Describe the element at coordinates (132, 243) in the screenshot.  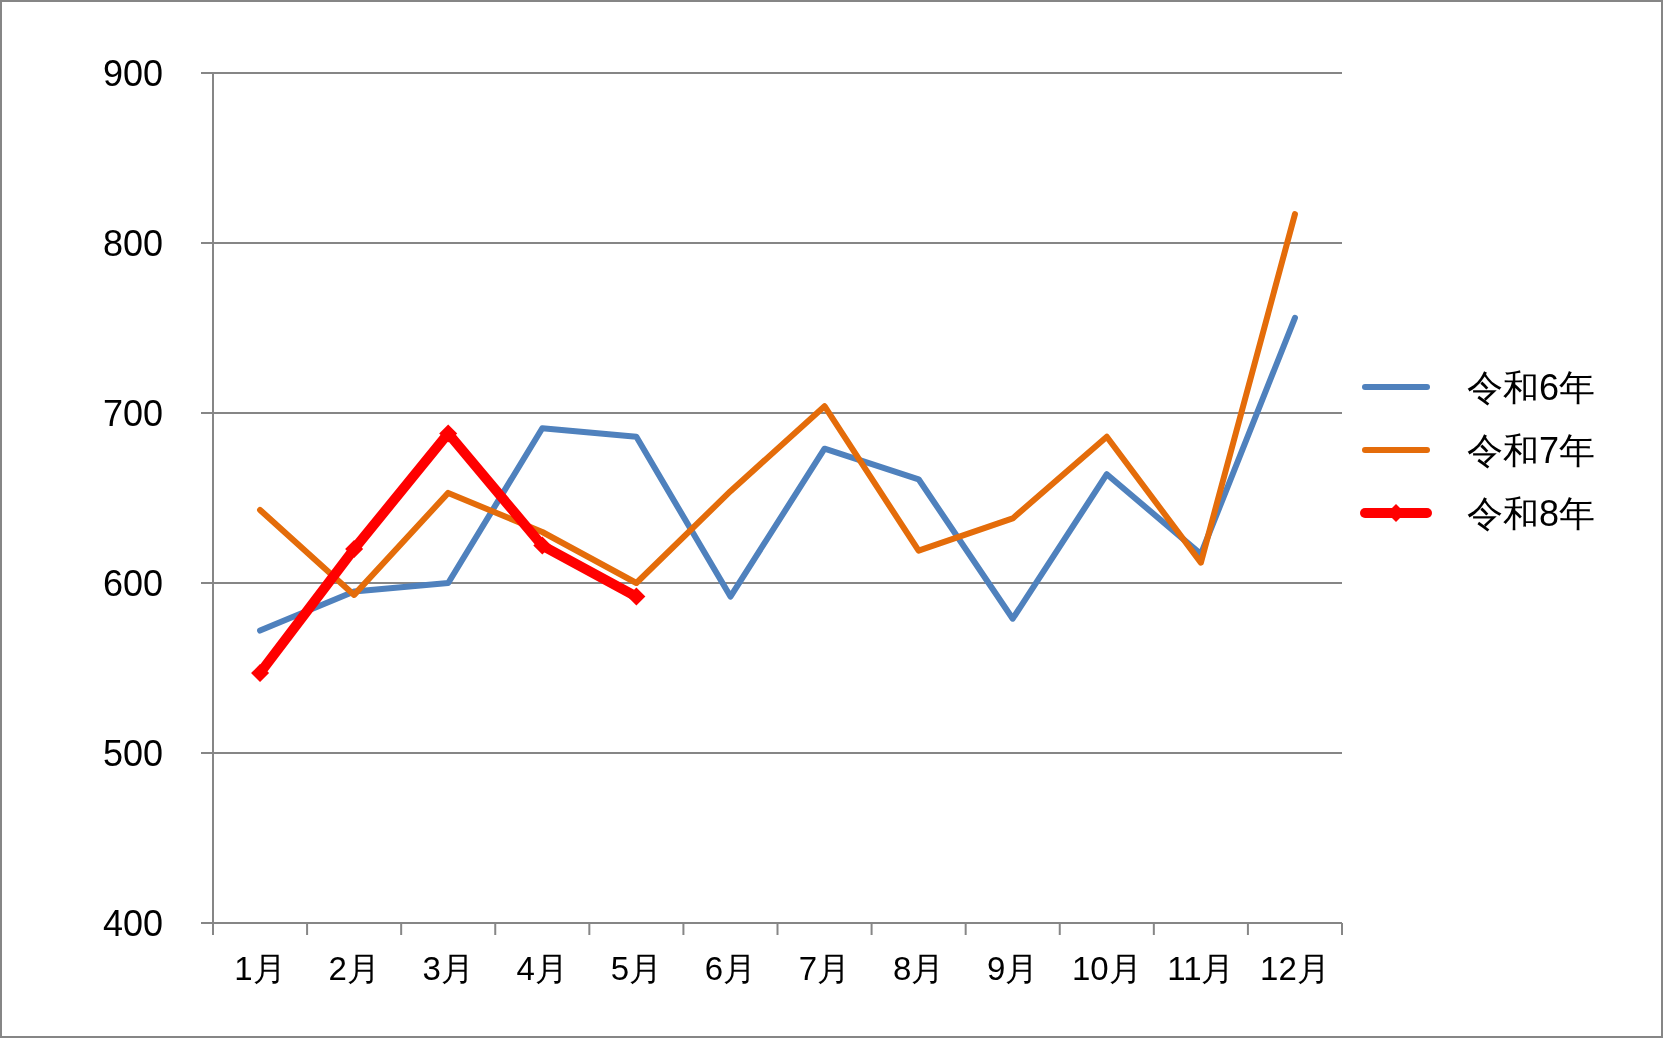
I see `y-tick-label: 800` at that location.